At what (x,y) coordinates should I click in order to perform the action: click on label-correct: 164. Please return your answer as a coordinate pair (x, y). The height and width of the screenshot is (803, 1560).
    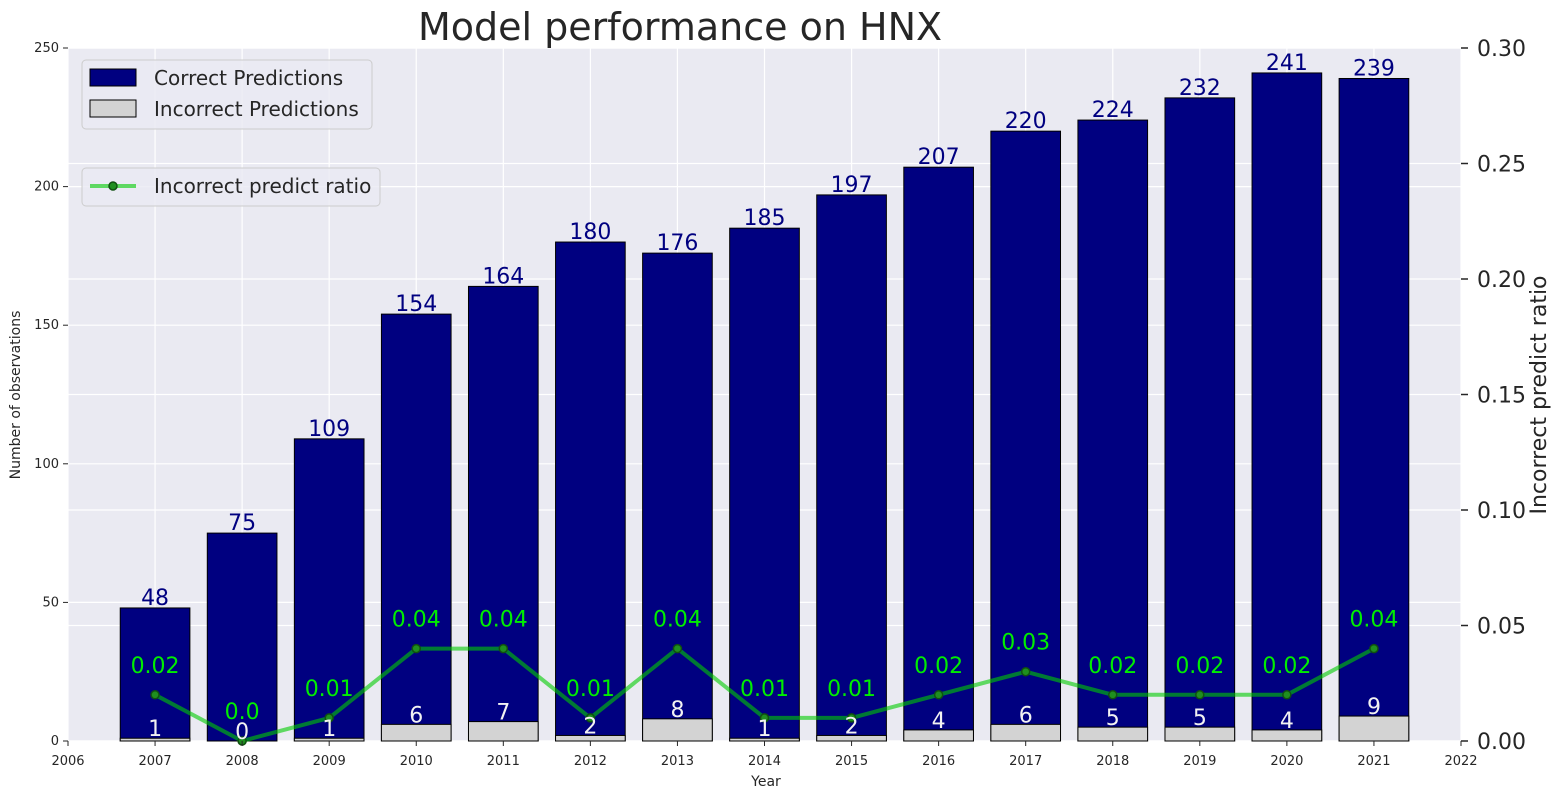
    Looking at the image, I should click on (503, 276).